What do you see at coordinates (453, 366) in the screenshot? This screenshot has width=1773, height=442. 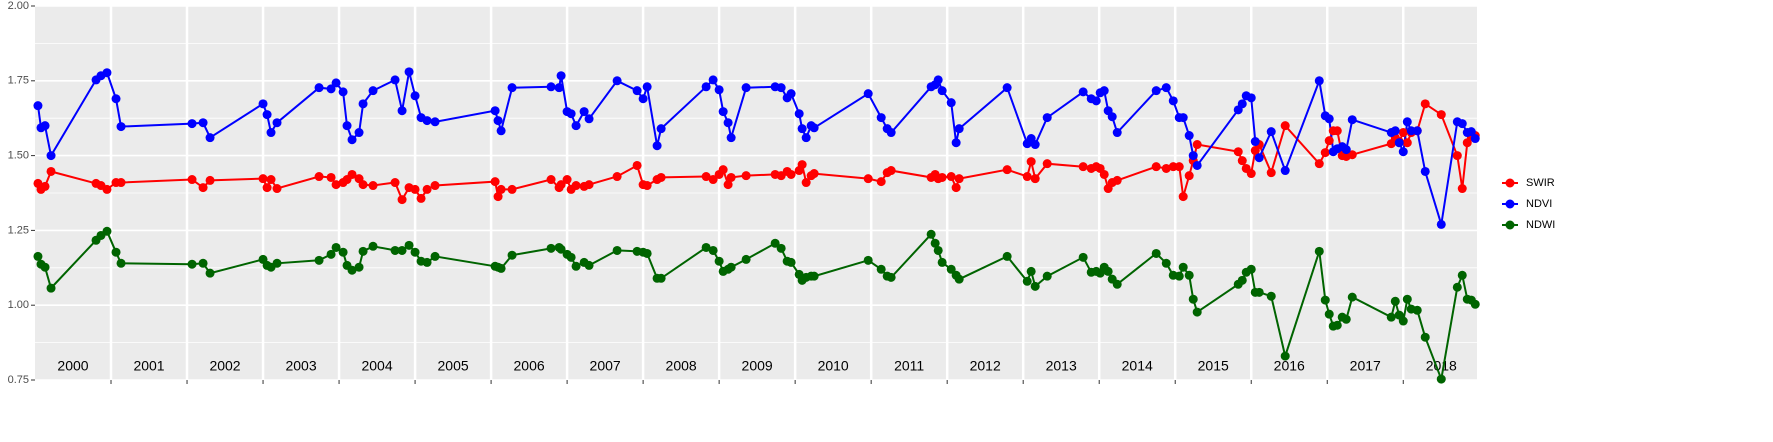 I see `year-label: 2005` at bounding box center [453, 366].